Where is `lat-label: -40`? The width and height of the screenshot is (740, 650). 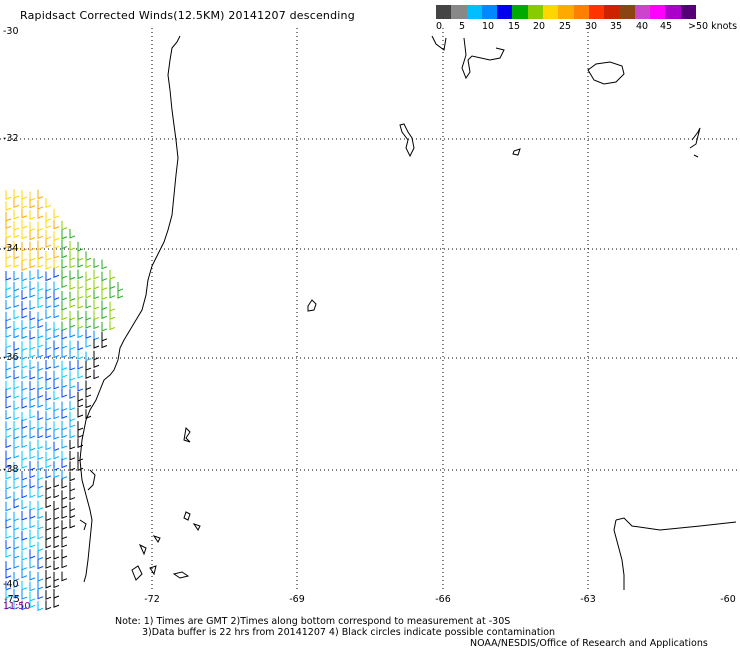
lat-label: -40 is located at coordinates (11, 584).